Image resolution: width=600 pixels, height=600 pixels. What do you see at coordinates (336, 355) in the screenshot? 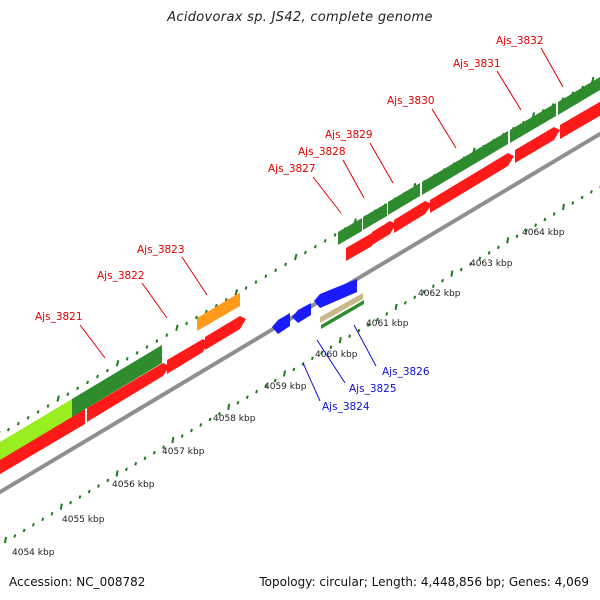
I see `scale-label: 4060 kbp` at bounding box center [336, 355].